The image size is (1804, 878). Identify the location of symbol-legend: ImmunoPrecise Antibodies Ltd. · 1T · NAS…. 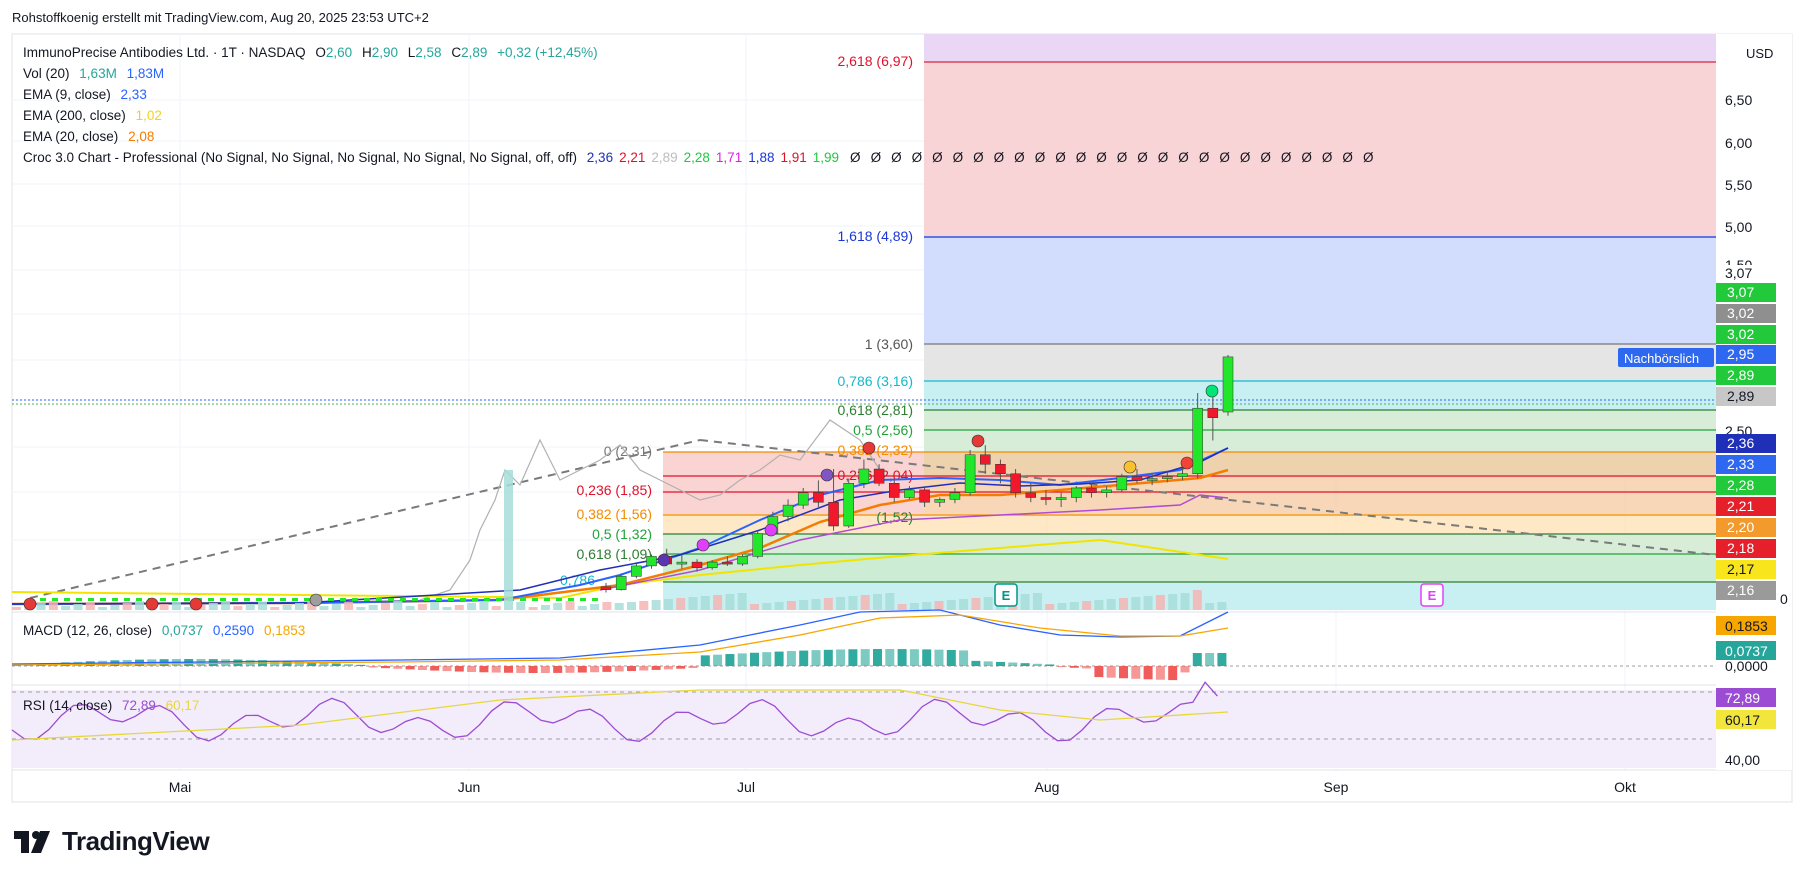
(316, 52).